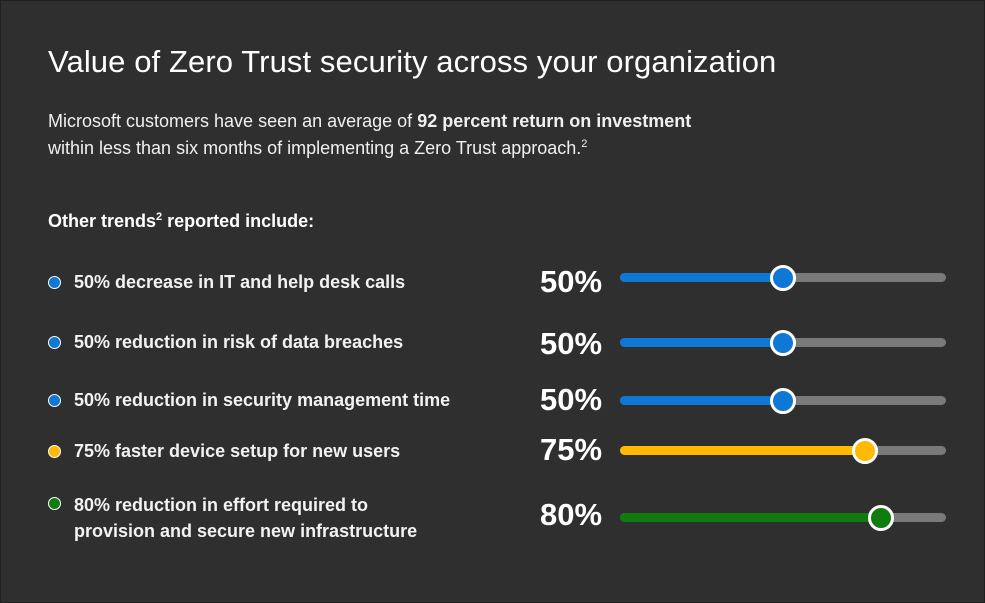 The height and width of the screenshot is (603, 985). I want to click on trend-percent: 80%, so click(571, 514).